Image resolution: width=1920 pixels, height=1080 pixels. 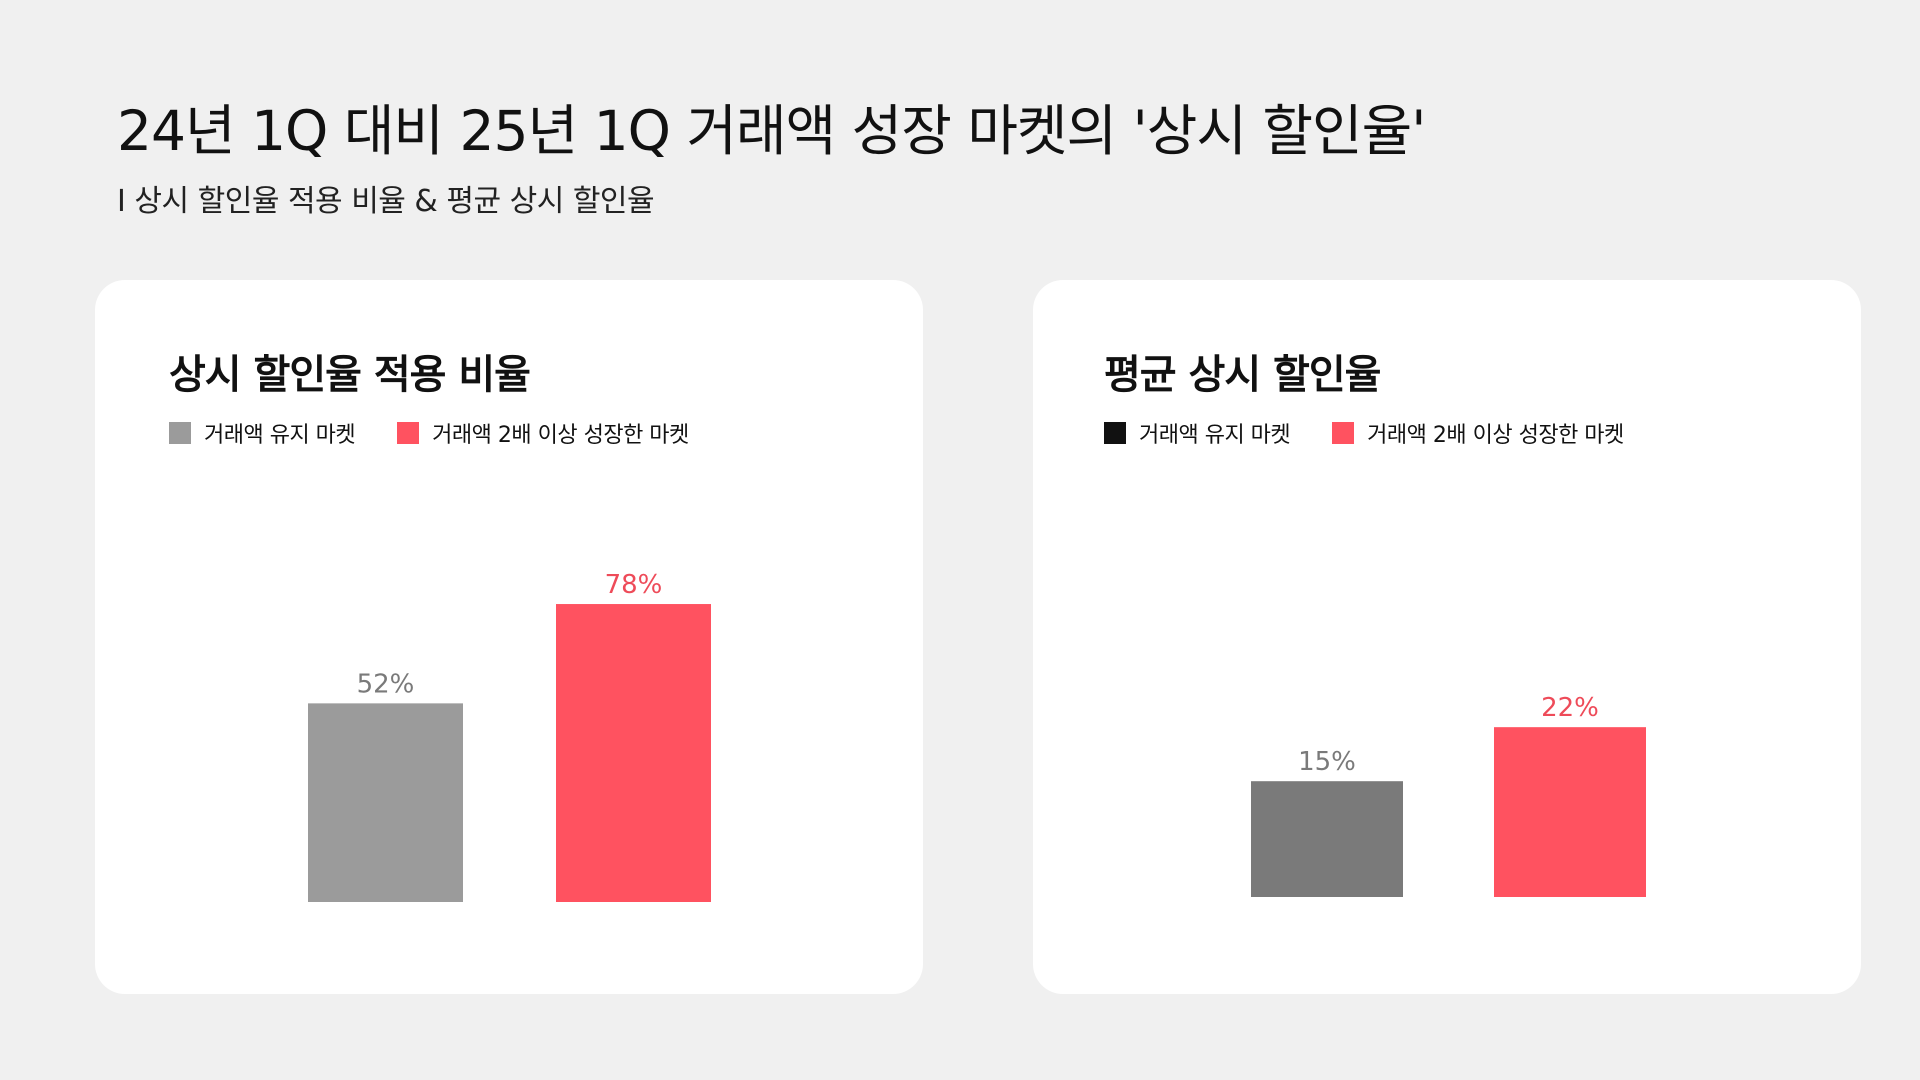 What do you see at coordinates (350, 375) in the screenshot?
I see `chart-title: 상시 할인율 적용 비율` at bounding box center [350, 375].